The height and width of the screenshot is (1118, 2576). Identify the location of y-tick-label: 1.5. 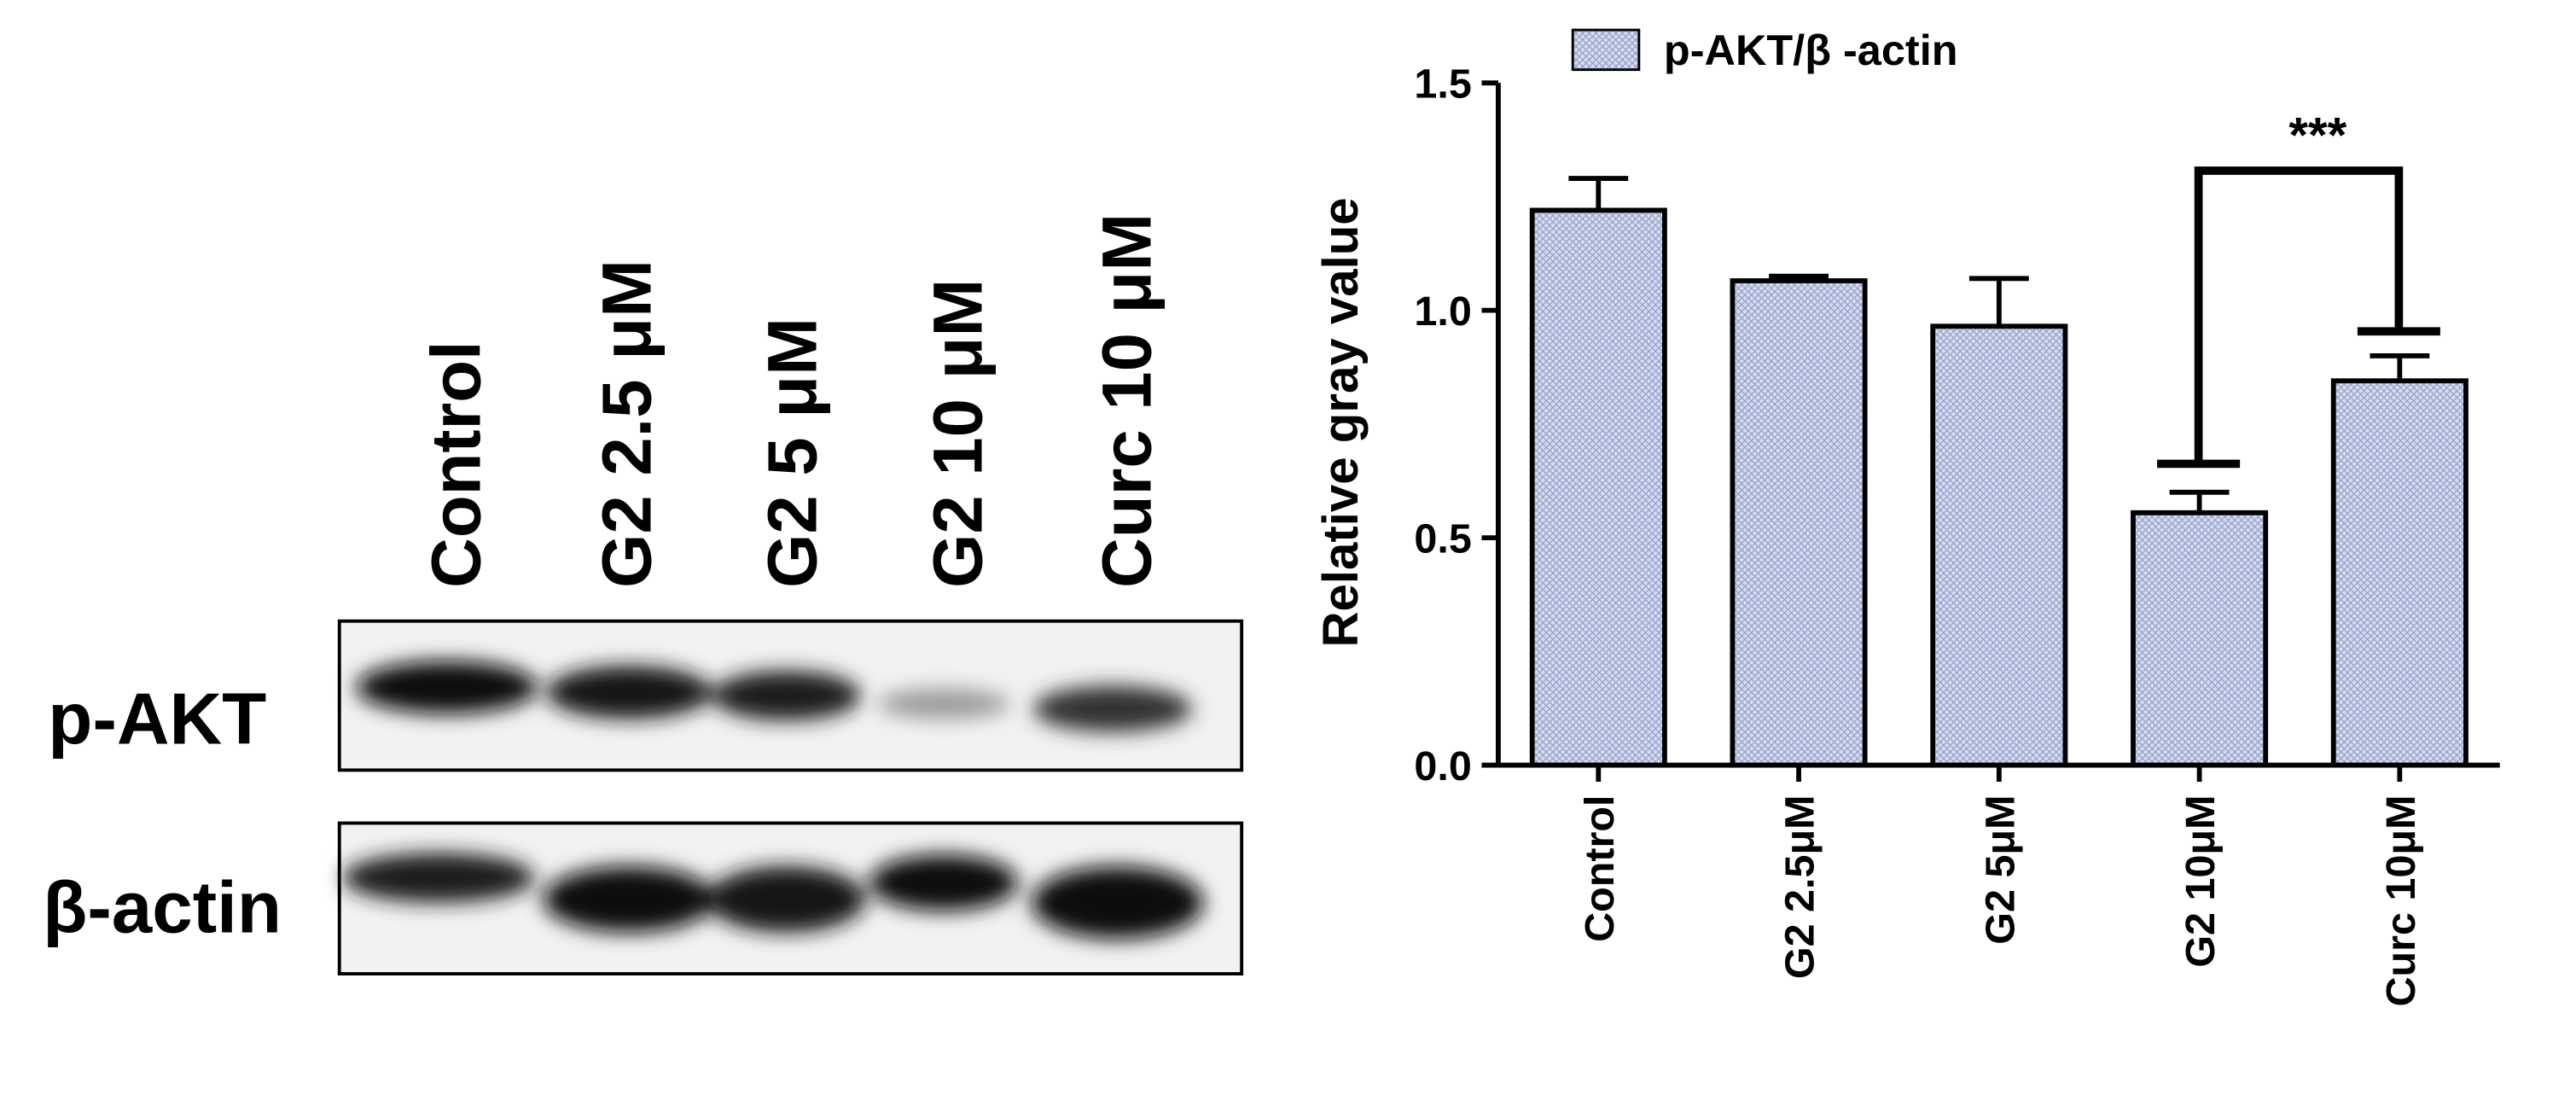
(1442, 84).